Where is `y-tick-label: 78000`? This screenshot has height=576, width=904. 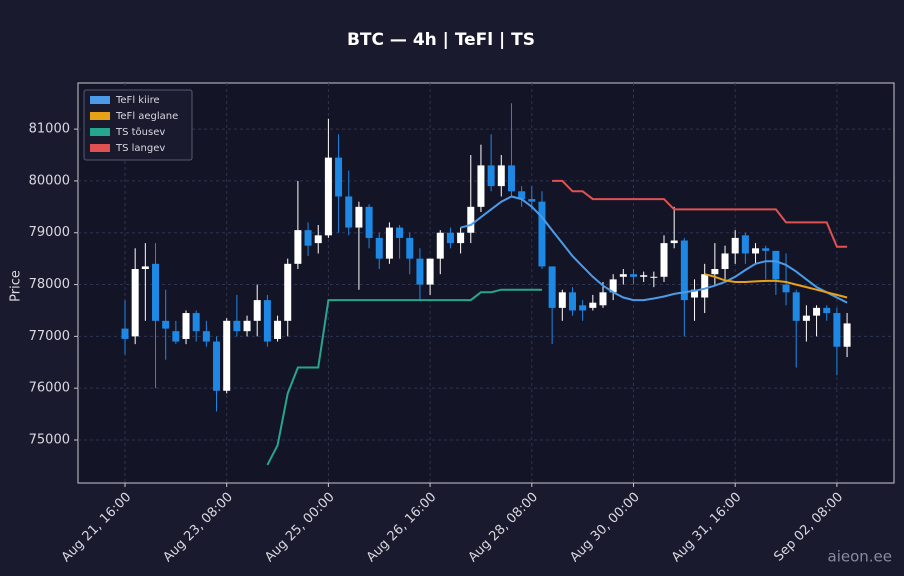 y-tick-label: 78000 is located at coordinates (49, 284).